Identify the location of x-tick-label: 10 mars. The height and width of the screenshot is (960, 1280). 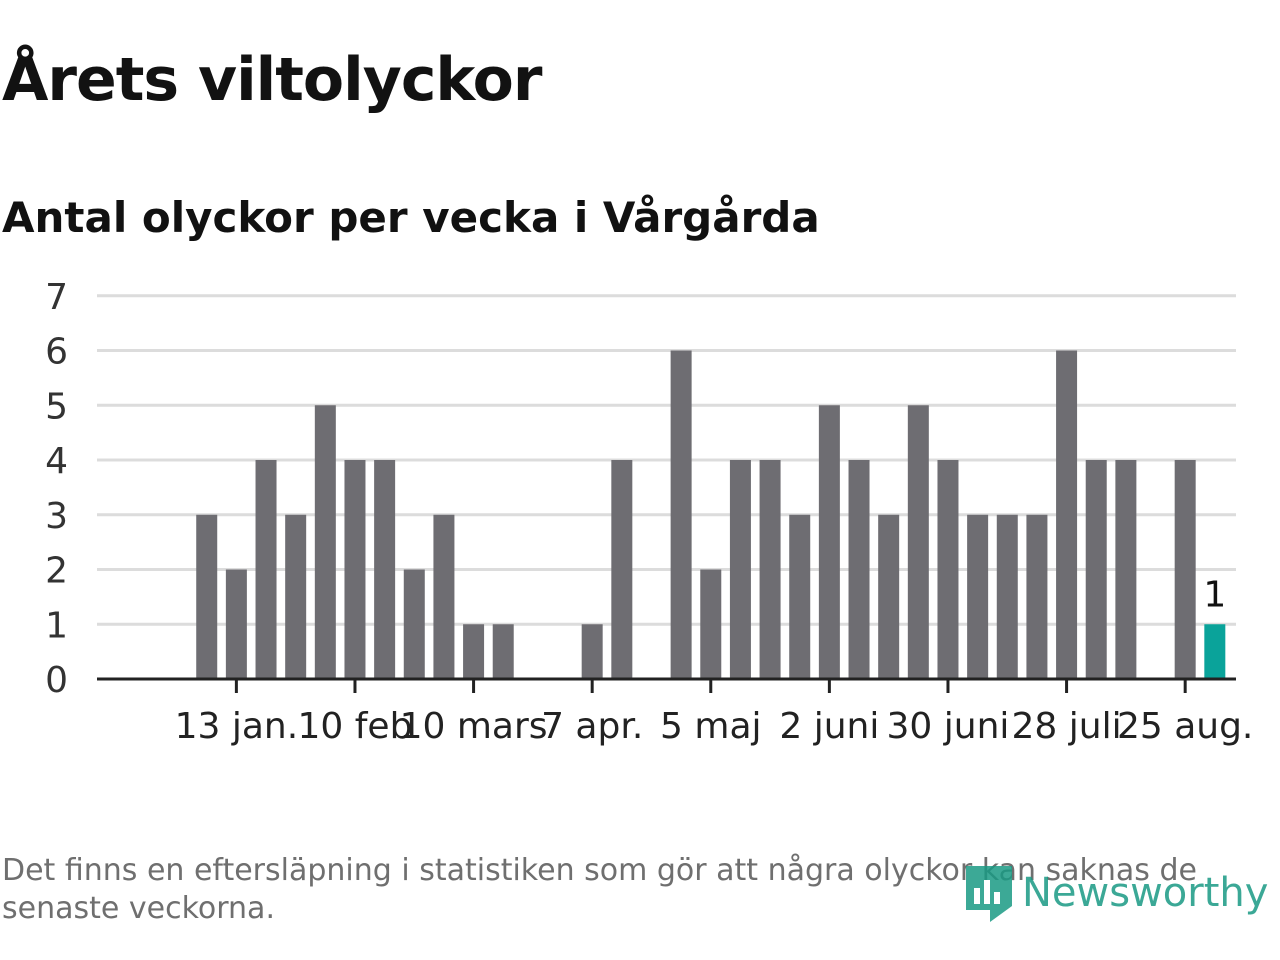
(474, 726).